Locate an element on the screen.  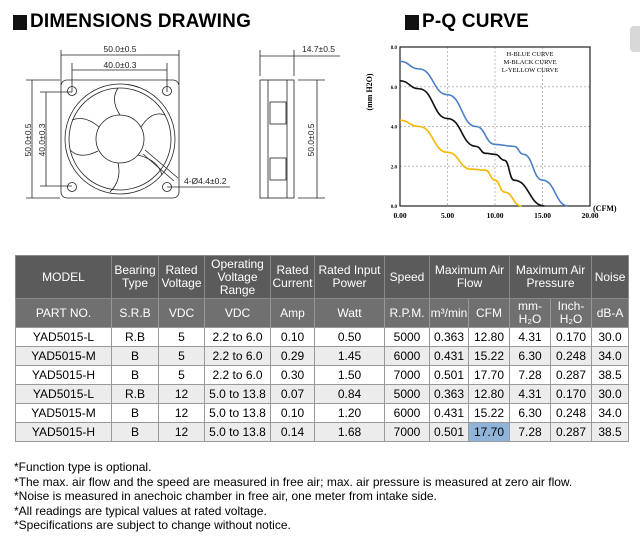
header-cell: Operating Voltage Range is located at coordinates (237, 277).